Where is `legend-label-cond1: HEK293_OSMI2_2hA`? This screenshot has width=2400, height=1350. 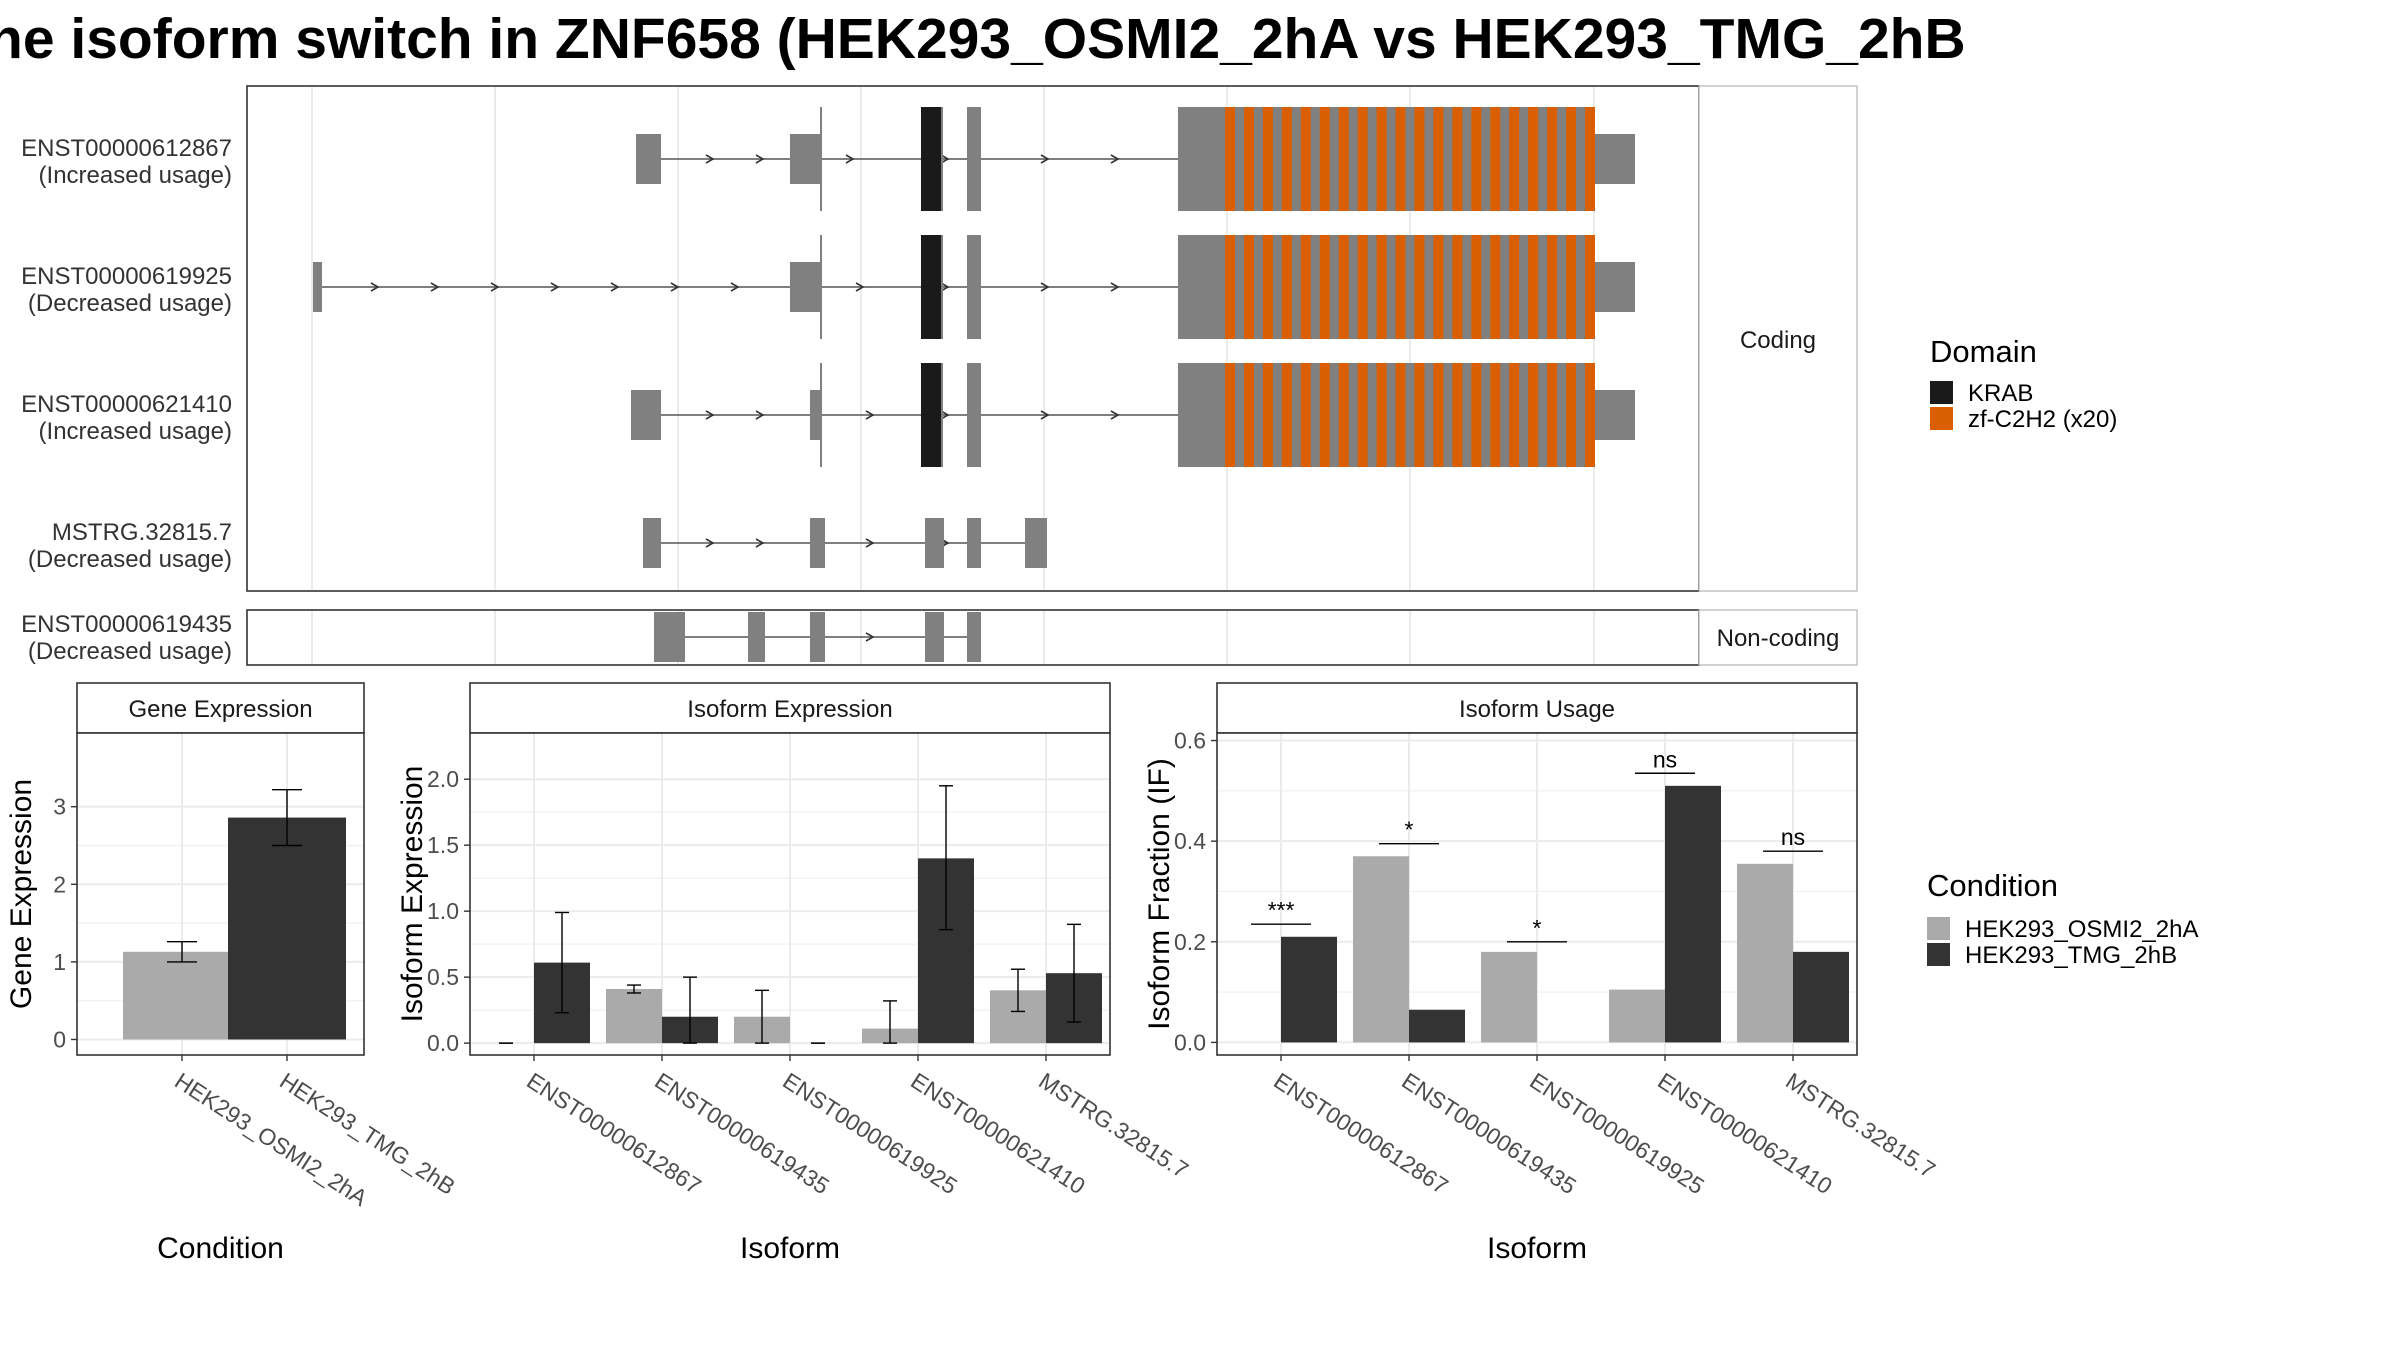
legend-label-cond1: HEK293_OSMI2_2hA is located at coordinates (2081, 929).